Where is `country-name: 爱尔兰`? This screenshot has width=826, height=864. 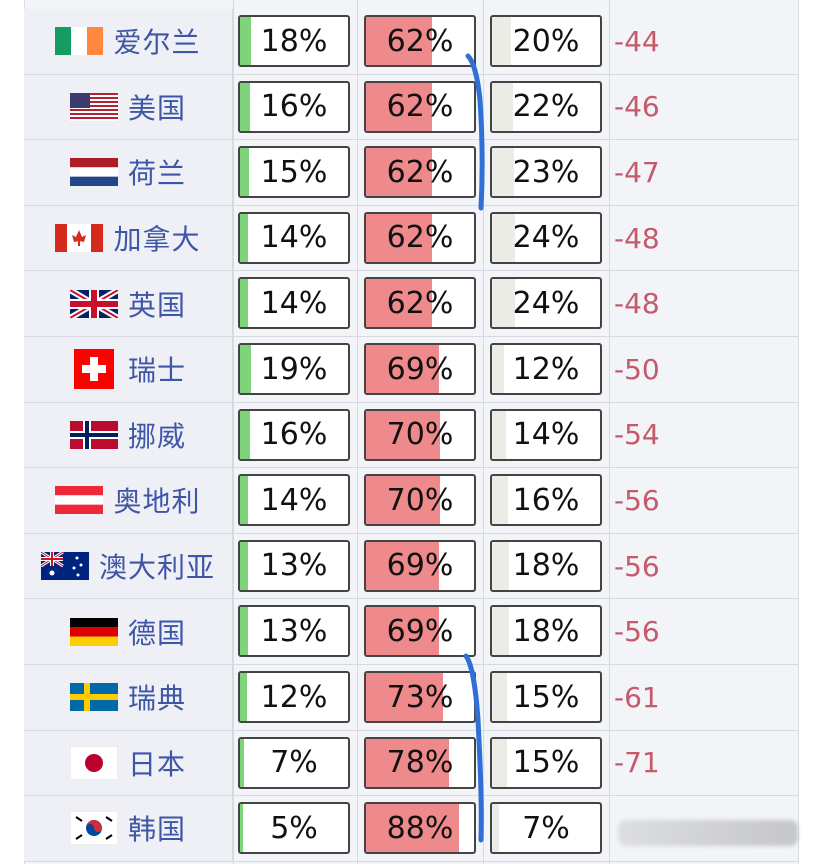
country-name: 爱尔兰 is located at coordinates (157, 43).